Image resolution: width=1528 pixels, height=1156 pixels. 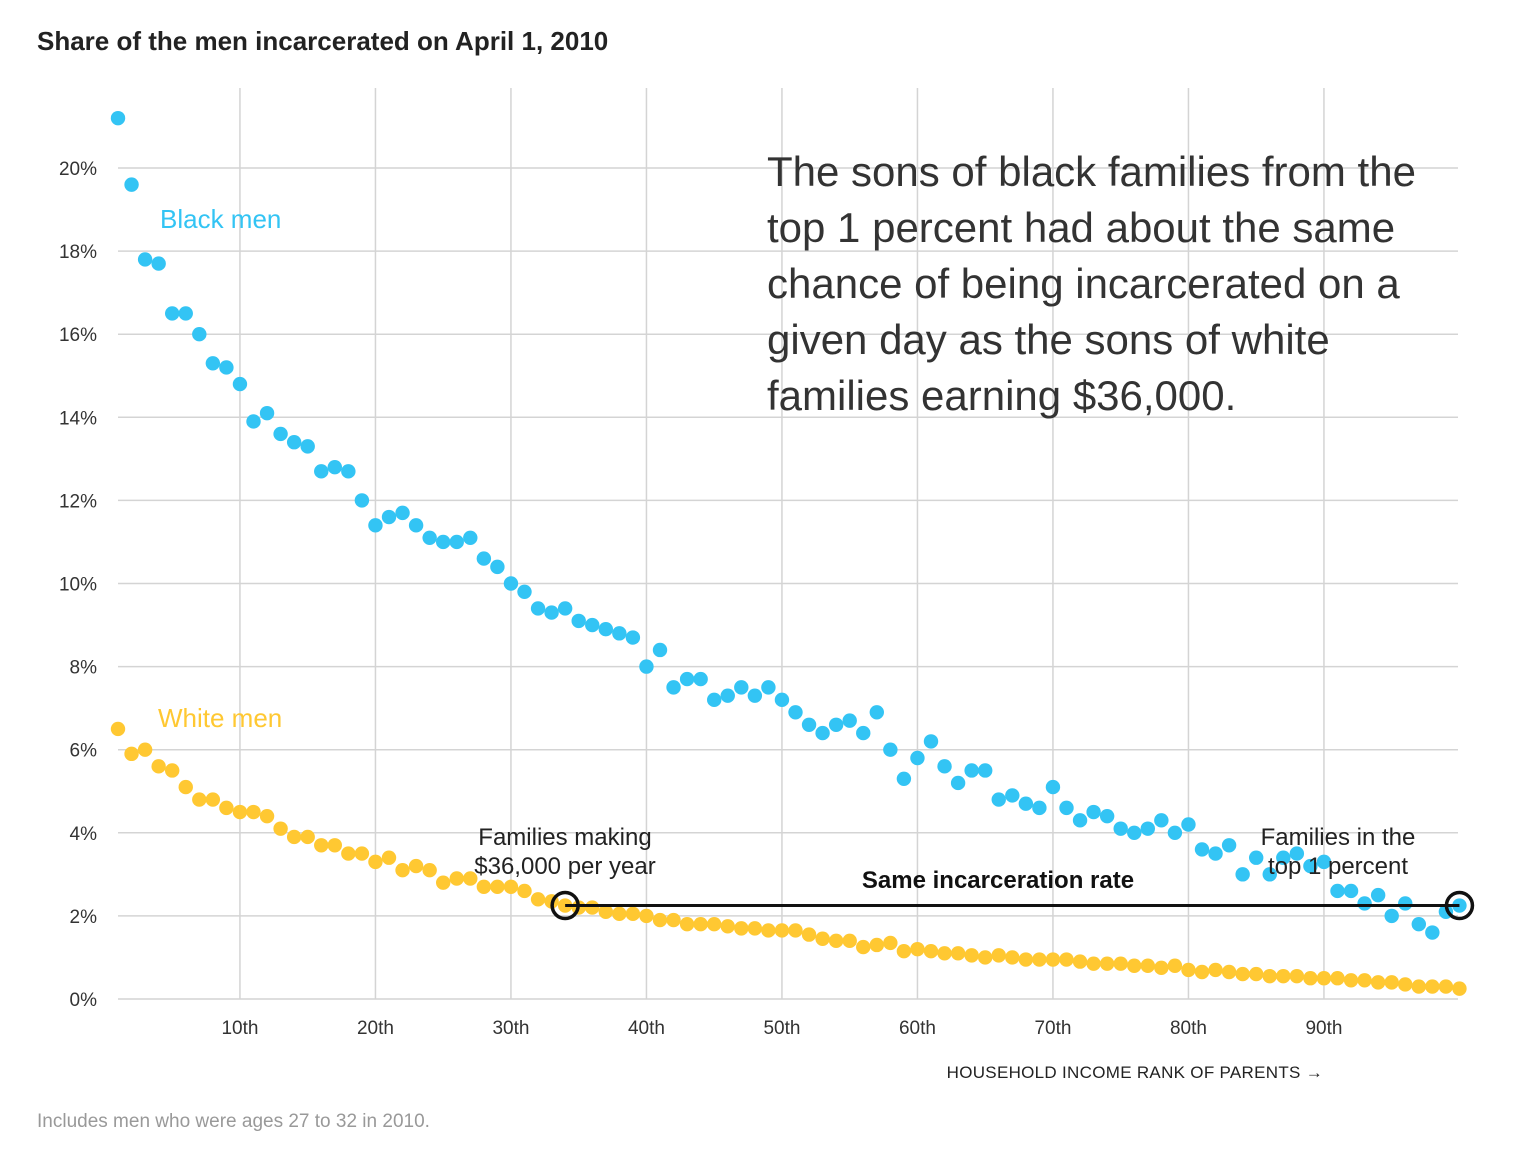 I want to click on y-tick-label: 16%, so click(x=78, y=335).